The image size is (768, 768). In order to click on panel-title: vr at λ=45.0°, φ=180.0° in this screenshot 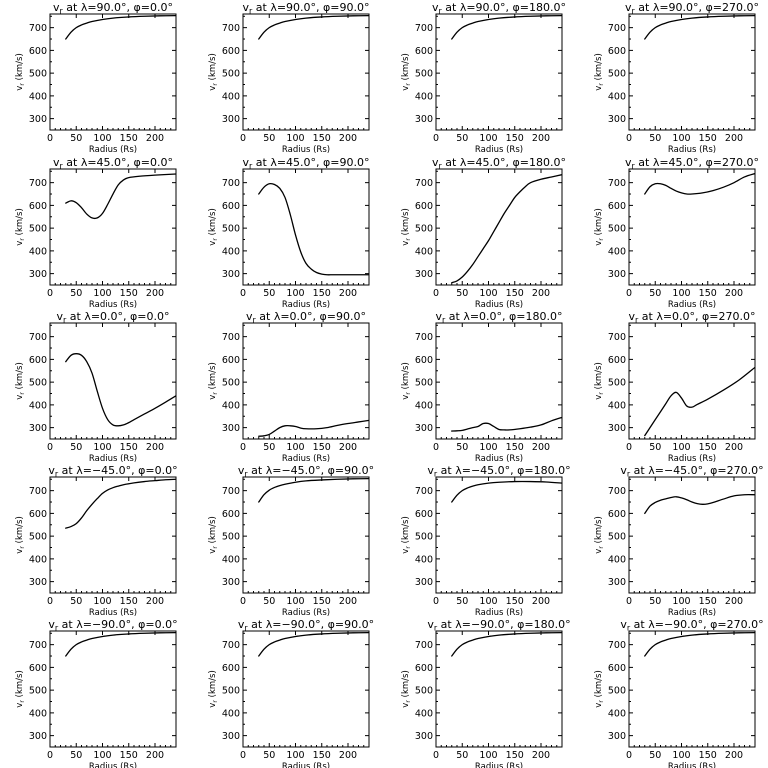, I will do `click(499, 163)`.